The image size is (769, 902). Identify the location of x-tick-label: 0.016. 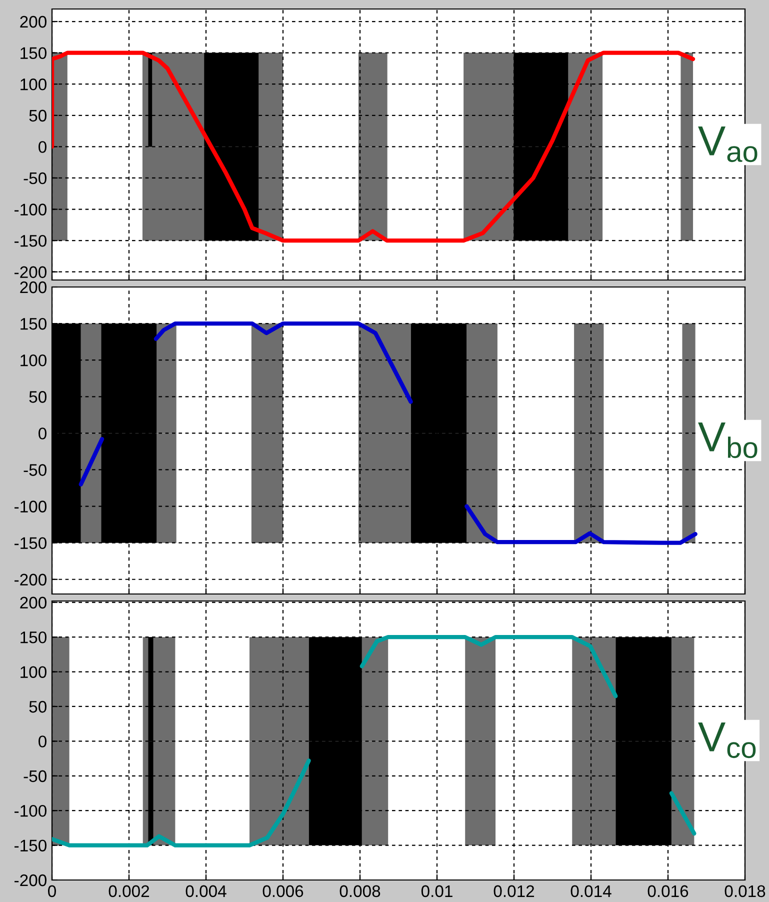
(668, 891).